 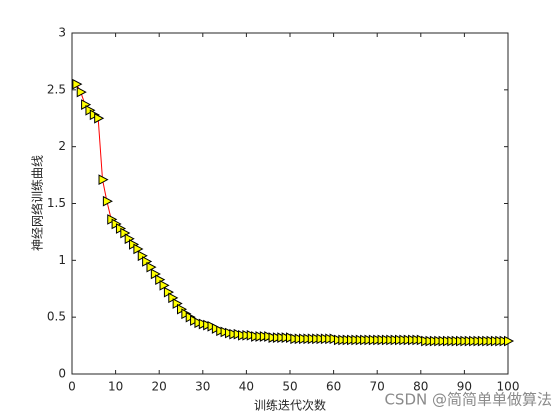 I want to click on x-tick-label: 60, so click(x=333, y=387).